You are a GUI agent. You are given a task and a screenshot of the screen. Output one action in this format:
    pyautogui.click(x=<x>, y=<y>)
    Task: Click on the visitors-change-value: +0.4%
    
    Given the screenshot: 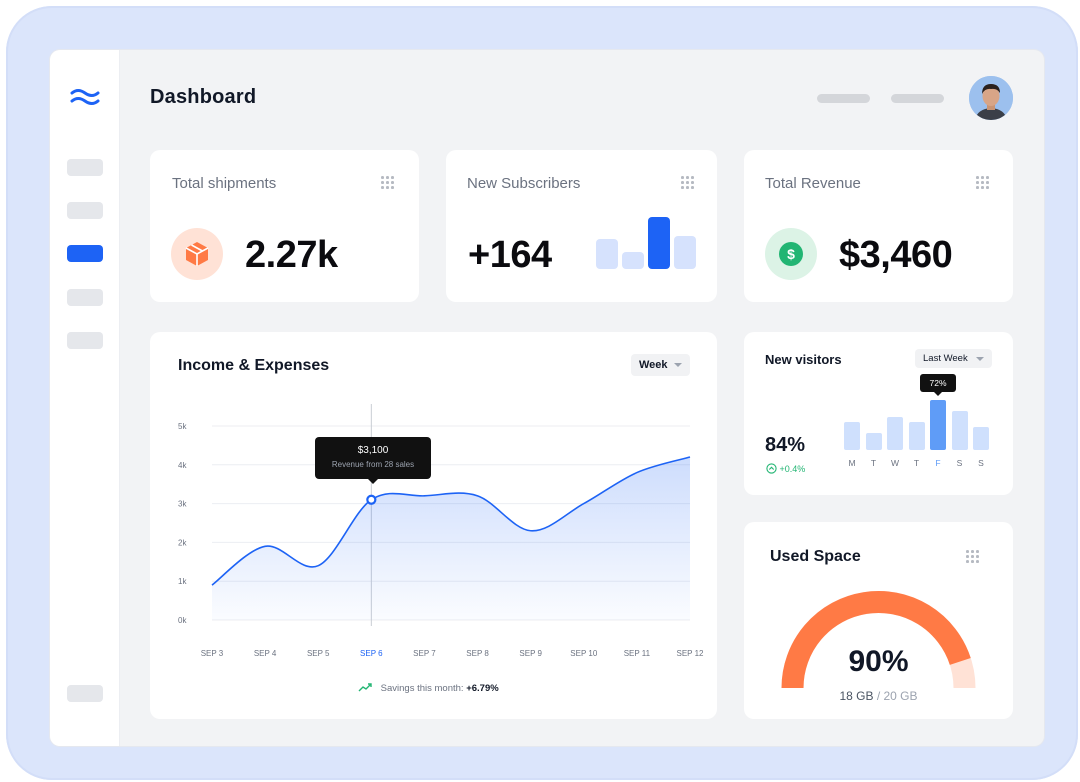 What is the action you would take?
    pyautogui.click(x=792, y=469)
    